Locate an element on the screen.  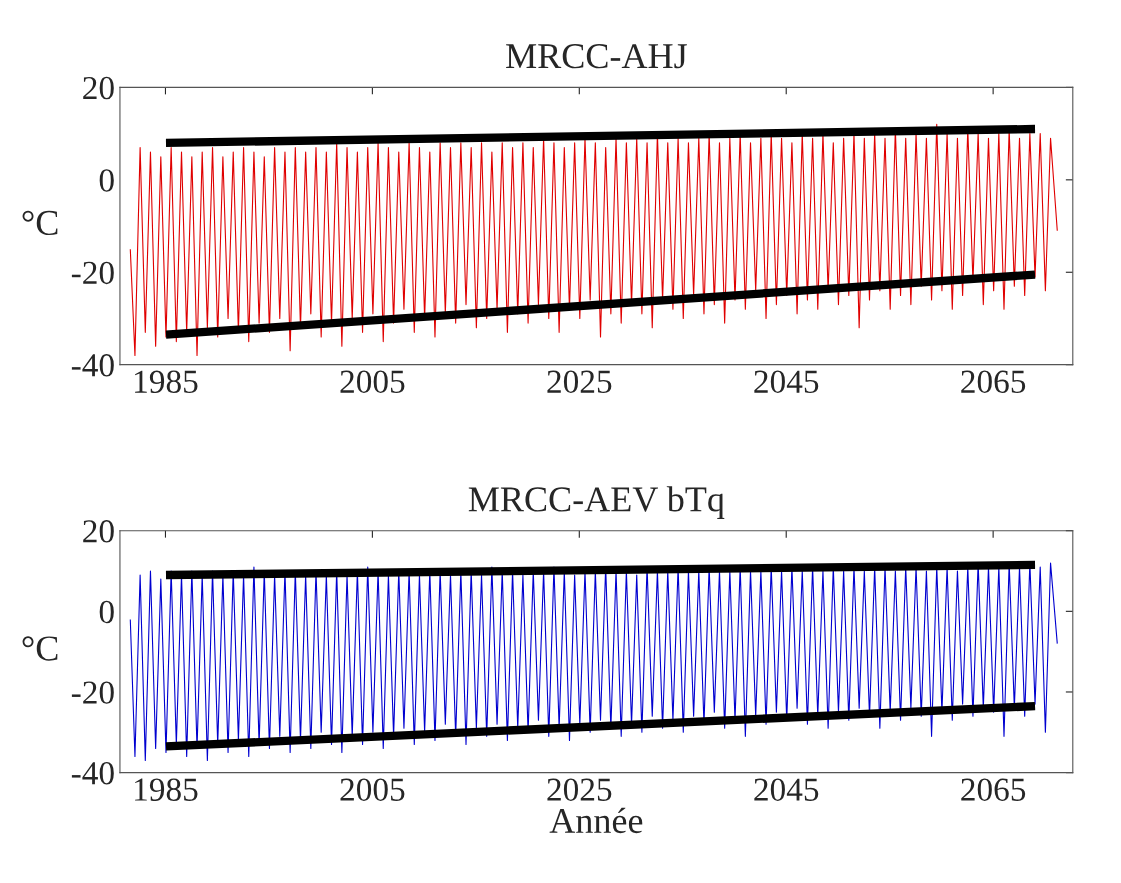
x-axis-title: Année is located at coordinates (596, 820).